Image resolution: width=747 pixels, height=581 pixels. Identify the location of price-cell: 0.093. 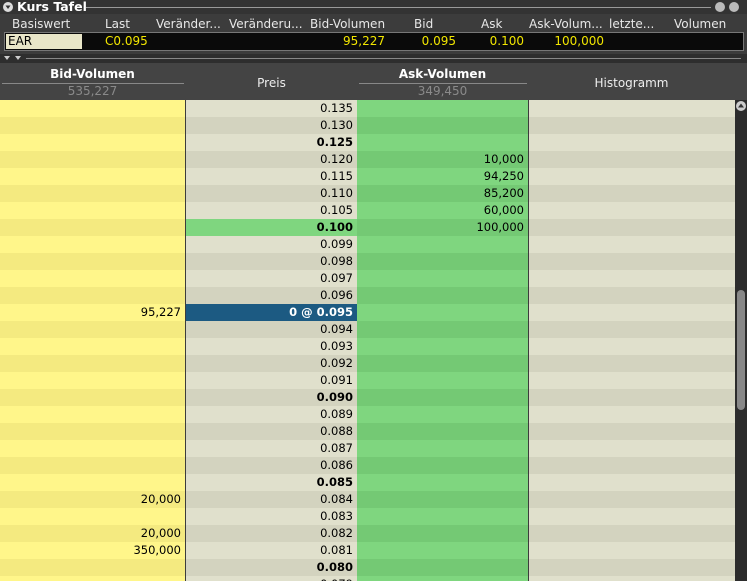
(271, 346).